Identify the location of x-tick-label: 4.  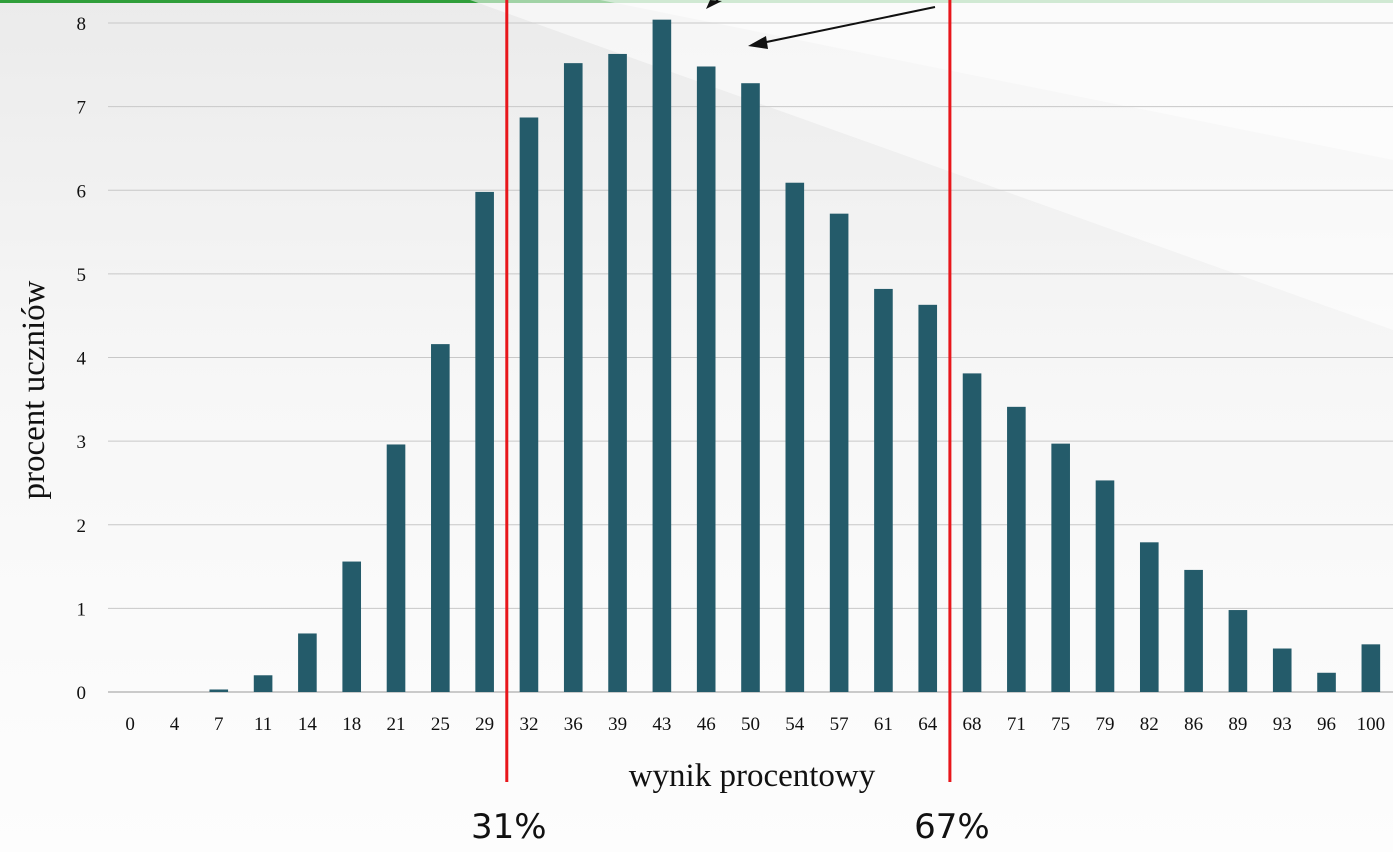
(175, 724).